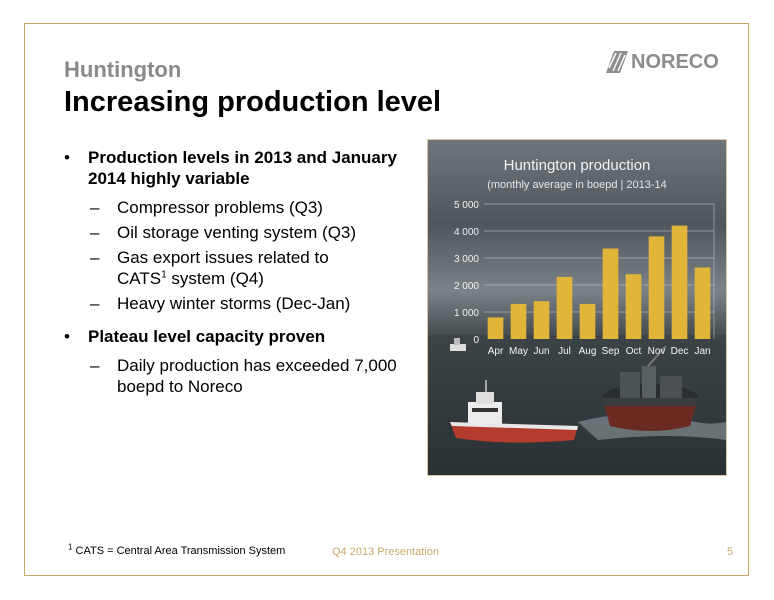  What do you see at coordinates (611, 351) in the screenshot?
I see `x-tick-label: Sep` at bounding box center [611, 351].